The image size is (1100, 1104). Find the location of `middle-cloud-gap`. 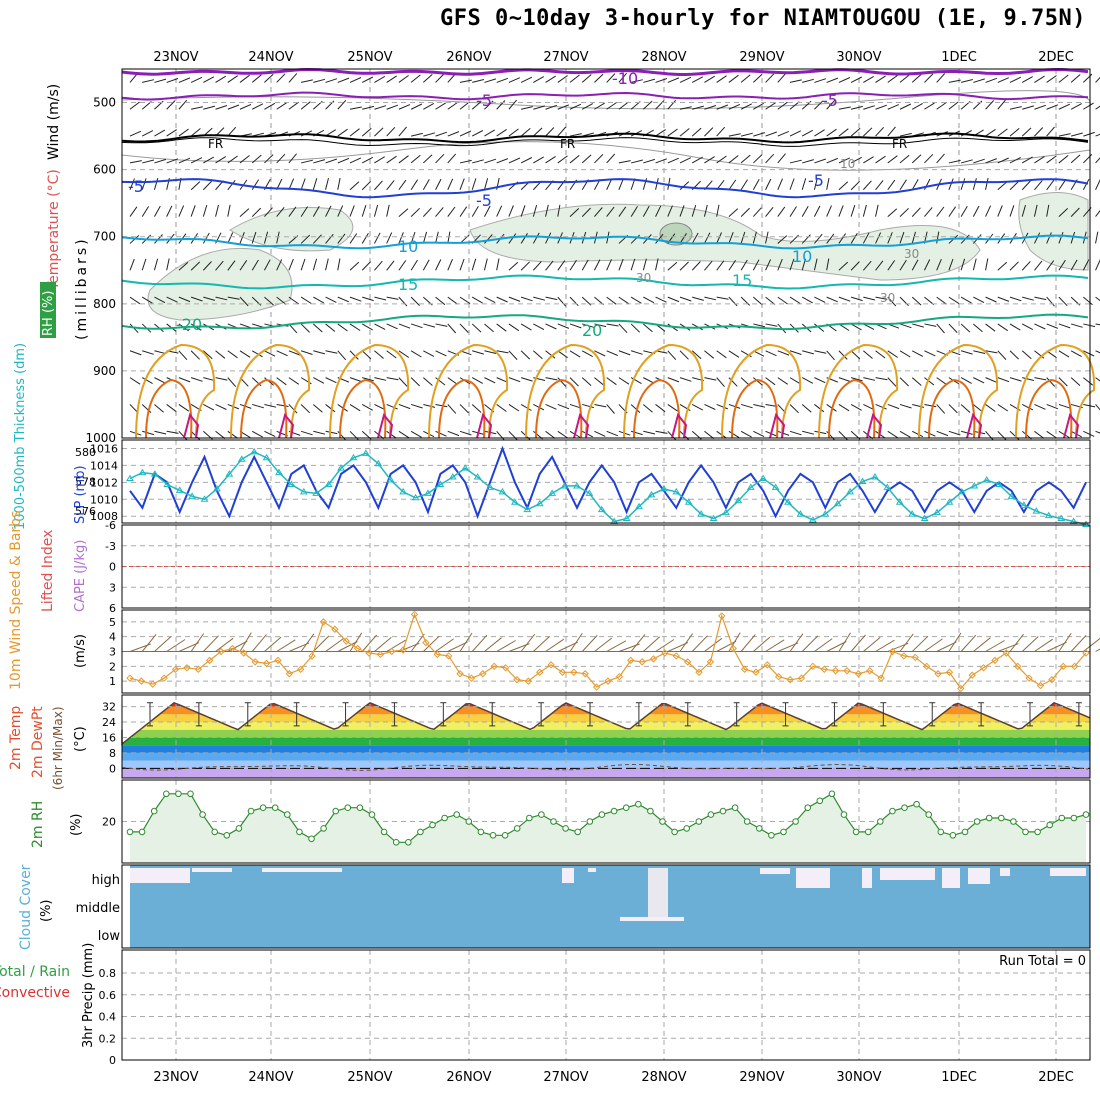

middle-cloud-gap is located at coordinates (658, 894).